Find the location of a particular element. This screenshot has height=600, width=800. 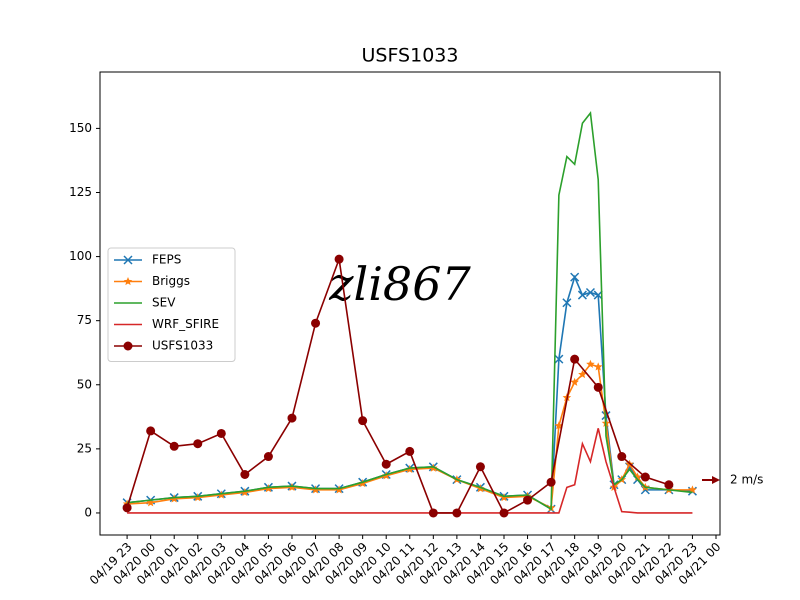

legend-label: Briggs is located at coordinates (171, 281).